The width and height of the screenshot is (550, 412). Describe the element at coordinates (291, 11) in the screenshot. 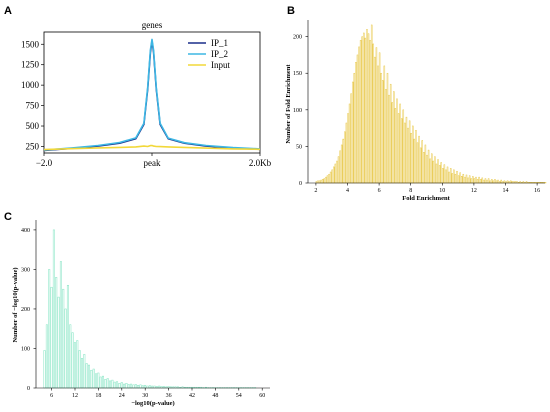

I see `panel-label-b: B` at that location.